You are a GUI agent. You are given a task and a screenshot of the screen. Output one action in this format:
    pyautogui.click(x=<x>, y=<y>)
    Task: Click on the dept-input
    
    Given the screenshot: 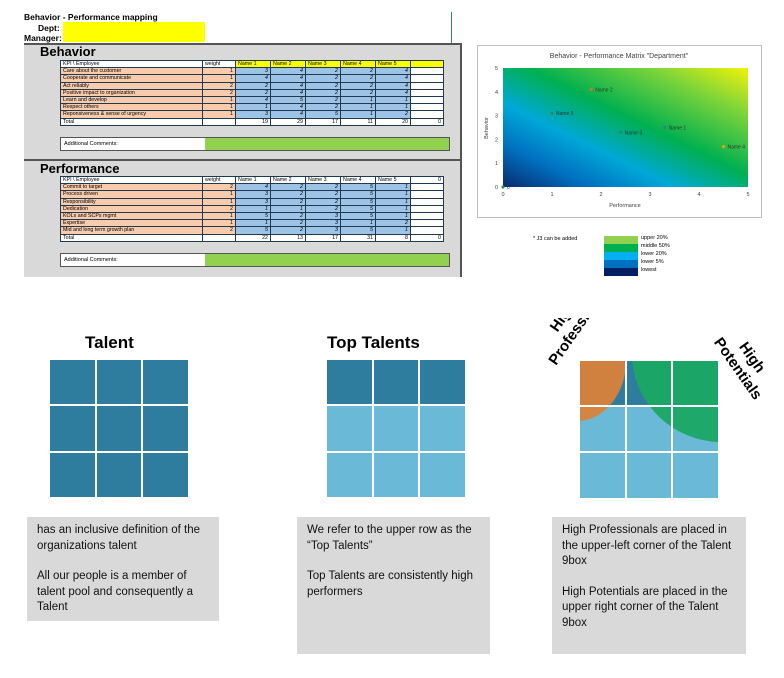 What is the action you would take?
    pyautogui.click(x=134, y=32)
    